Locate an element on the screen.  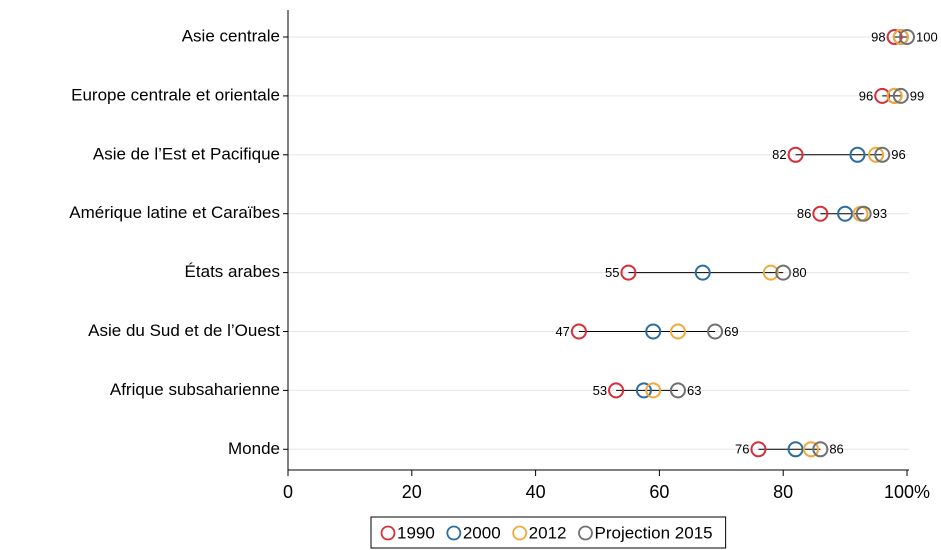
data-label: 55 is located at coordinates (612, 272).